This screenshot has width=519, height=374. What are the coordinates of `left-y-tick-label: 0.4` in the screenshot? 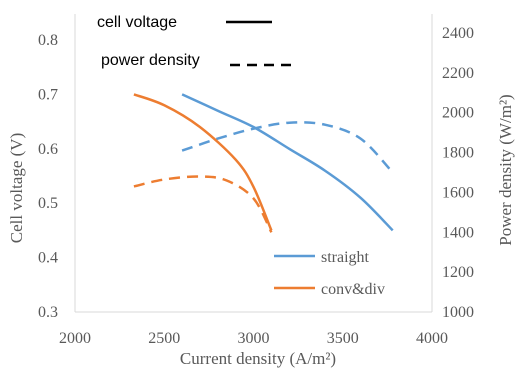 It's located at (48, 258).